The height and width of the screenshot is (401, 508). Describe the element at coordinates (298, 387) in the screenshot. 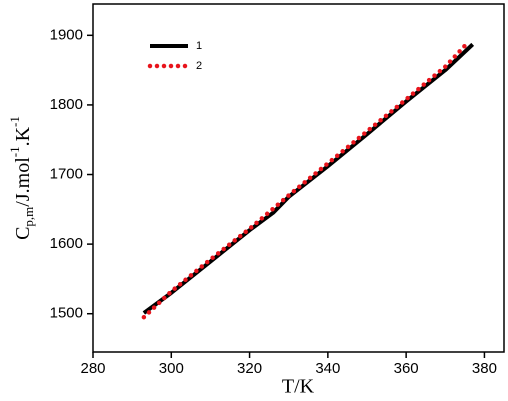

I see `x-axis-label: T/K` at that location.